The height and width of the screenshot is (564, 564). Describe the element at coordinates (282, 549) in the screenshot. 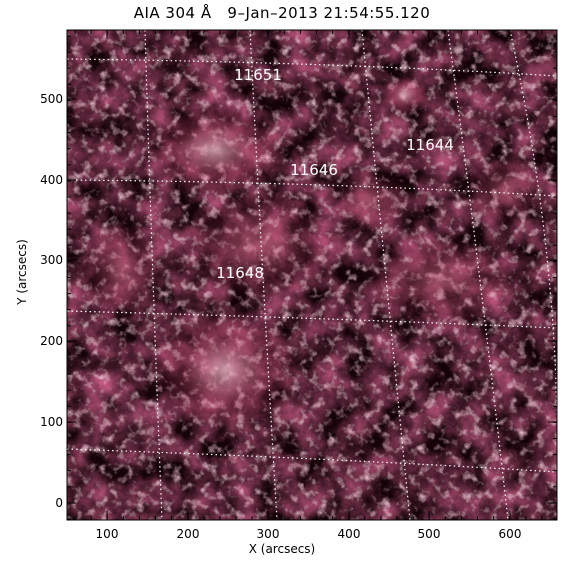

I see `x-axis-label: X (arcsecs)` at that location.